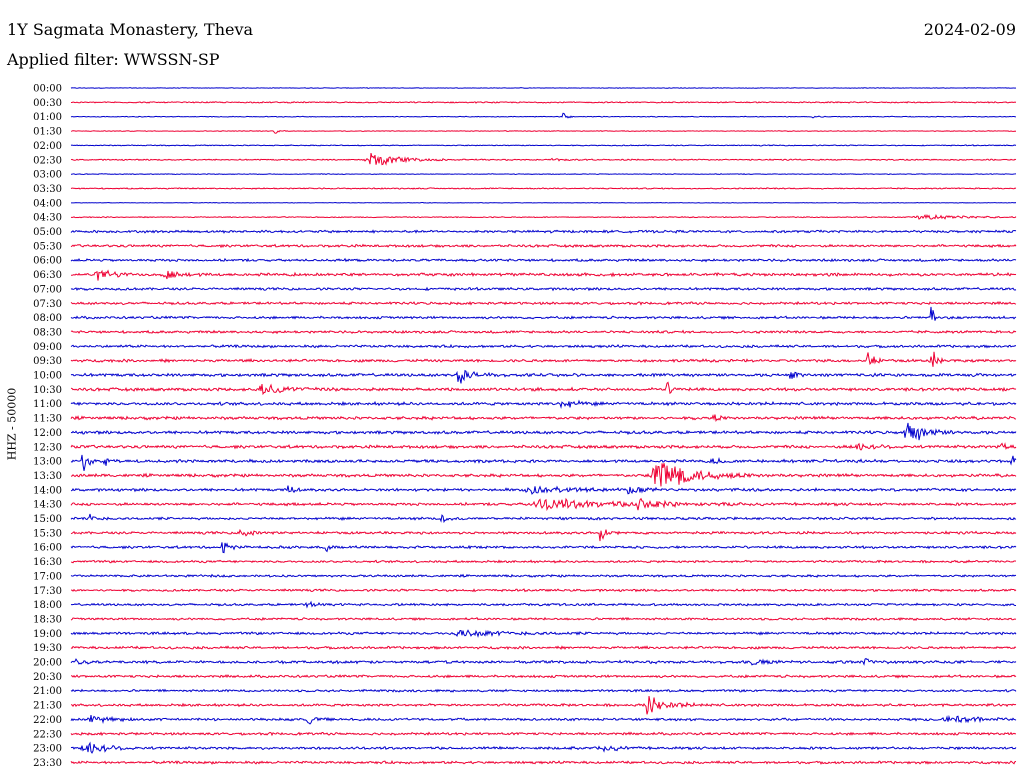 The image size is (1024, 780). Describe the element at coordinates (47, 447) in the screenshot. I see `row-label-1230: 12:30` at that location.